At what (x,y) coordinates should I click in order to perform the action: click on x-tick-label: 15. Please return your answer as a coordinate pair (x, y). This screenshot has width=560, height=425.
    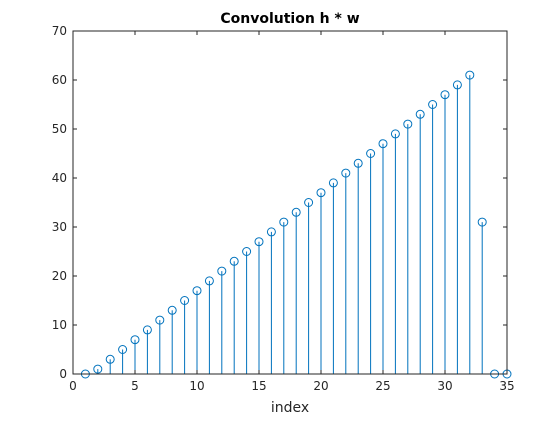
    Looking at the image, I should click on (258, 386).